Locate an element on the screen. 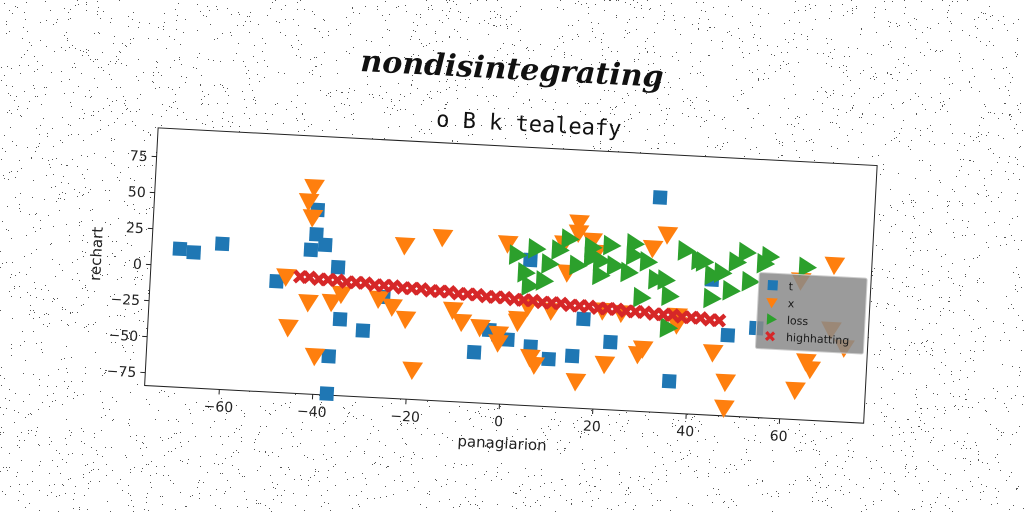 This screenshot has height=512, width=1024. legend-marker-highhatting is located at coordinates (770, 336).